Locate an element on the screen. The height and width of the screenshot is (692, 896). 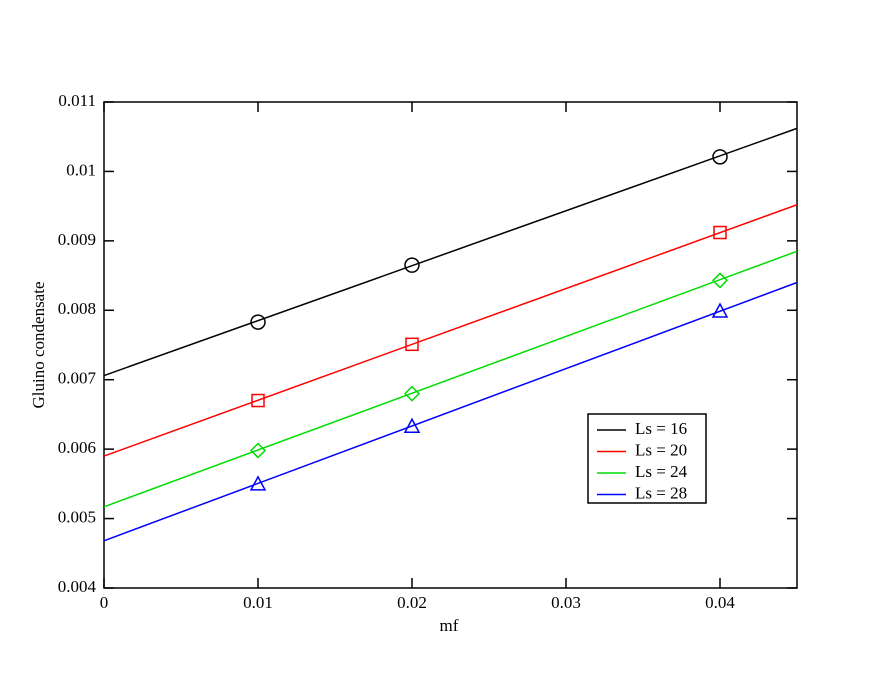
y-axis-label: Gluino condensate is located at coordinates (38, 345).